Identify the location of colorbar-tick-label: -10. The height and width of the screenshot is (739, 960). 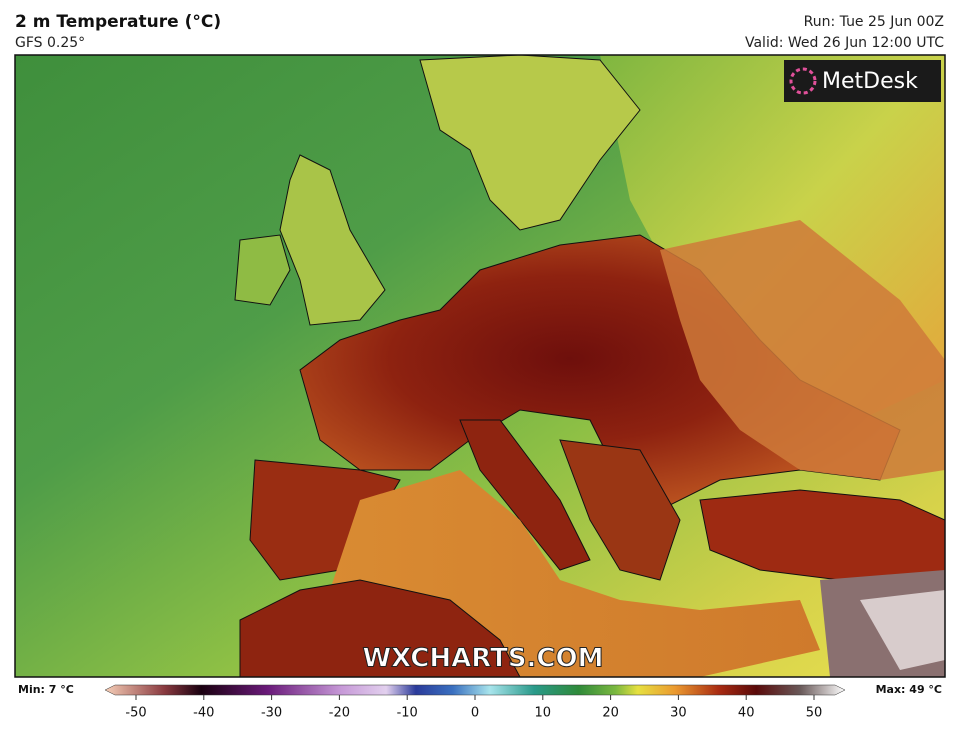
(407, 713).